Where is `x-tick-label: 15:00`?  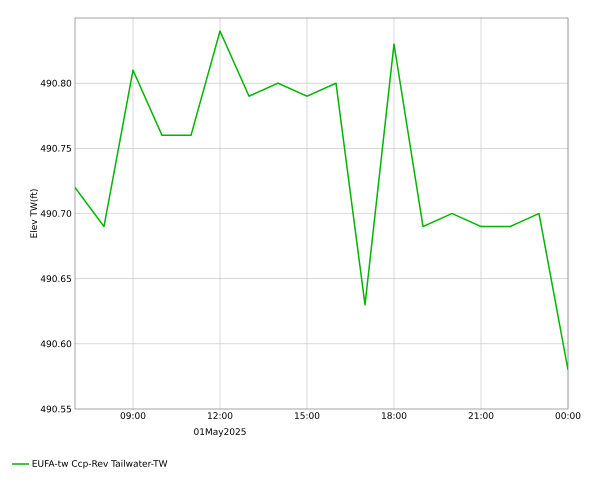
x-tick-label: 15:00 is located at coordinates (307, 416).